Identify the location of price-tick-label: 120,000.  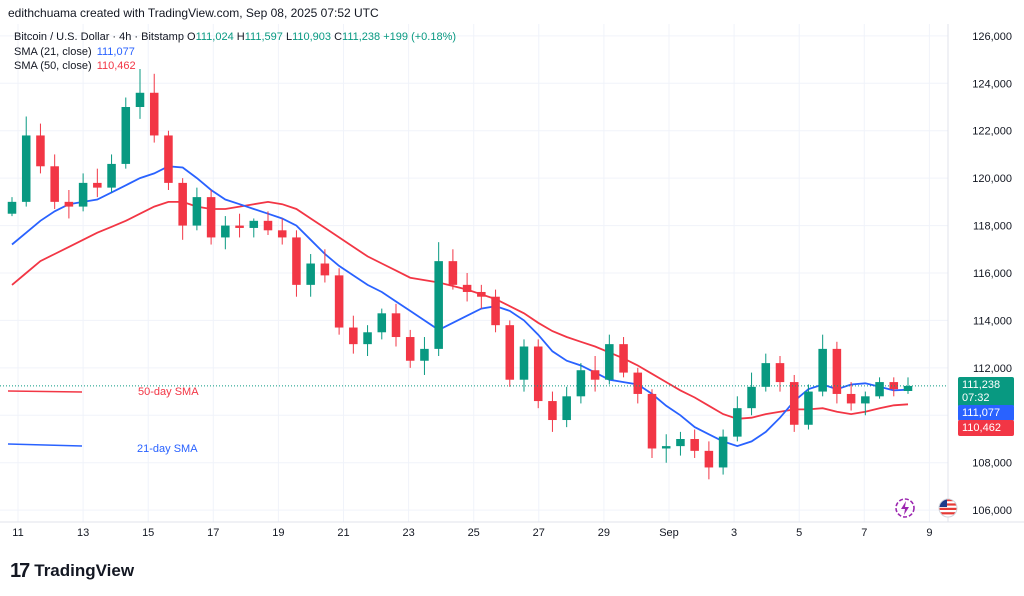
(992, 179).